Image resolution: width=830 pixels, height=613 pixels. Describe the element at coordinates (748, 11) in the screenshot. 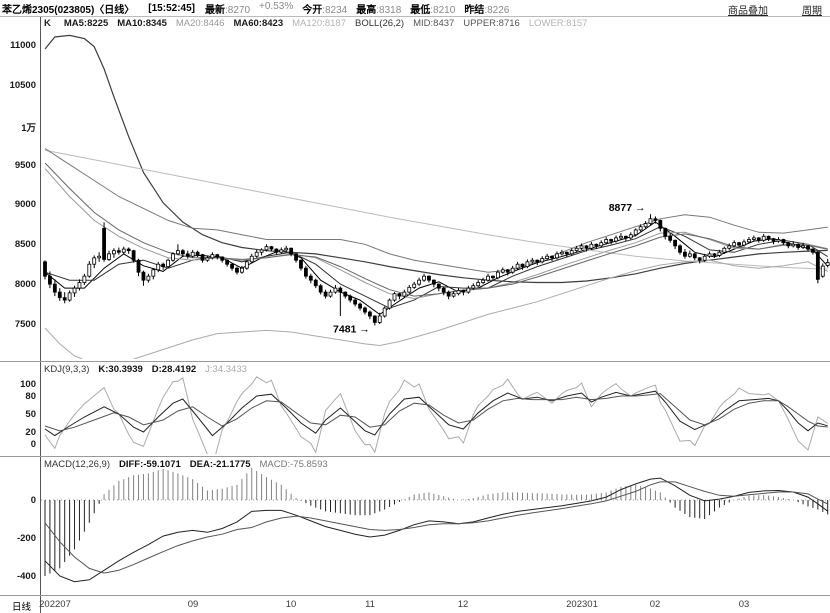

I see `overlay-link: 商品叠加` at that location.